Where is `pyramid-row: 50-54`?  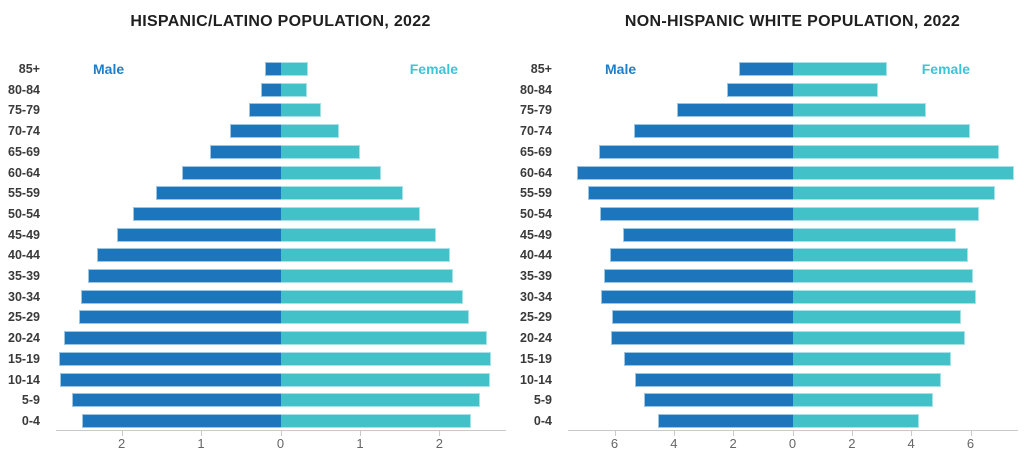
pyramid-row: 50-54 is located at coordinates (768, 213).